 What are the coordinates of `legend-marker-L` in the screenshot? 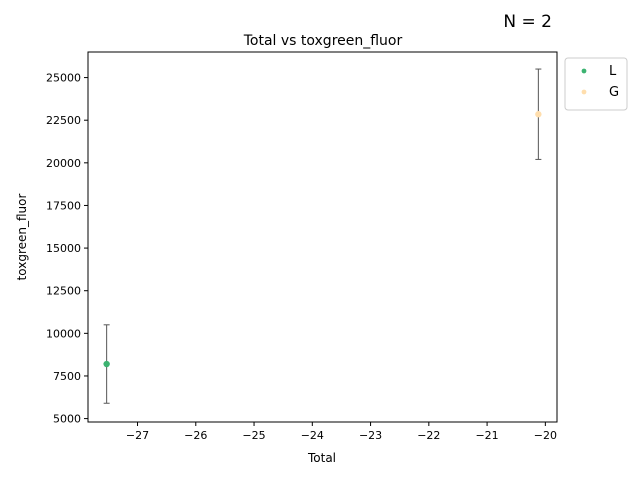 It's located at (584, 71).